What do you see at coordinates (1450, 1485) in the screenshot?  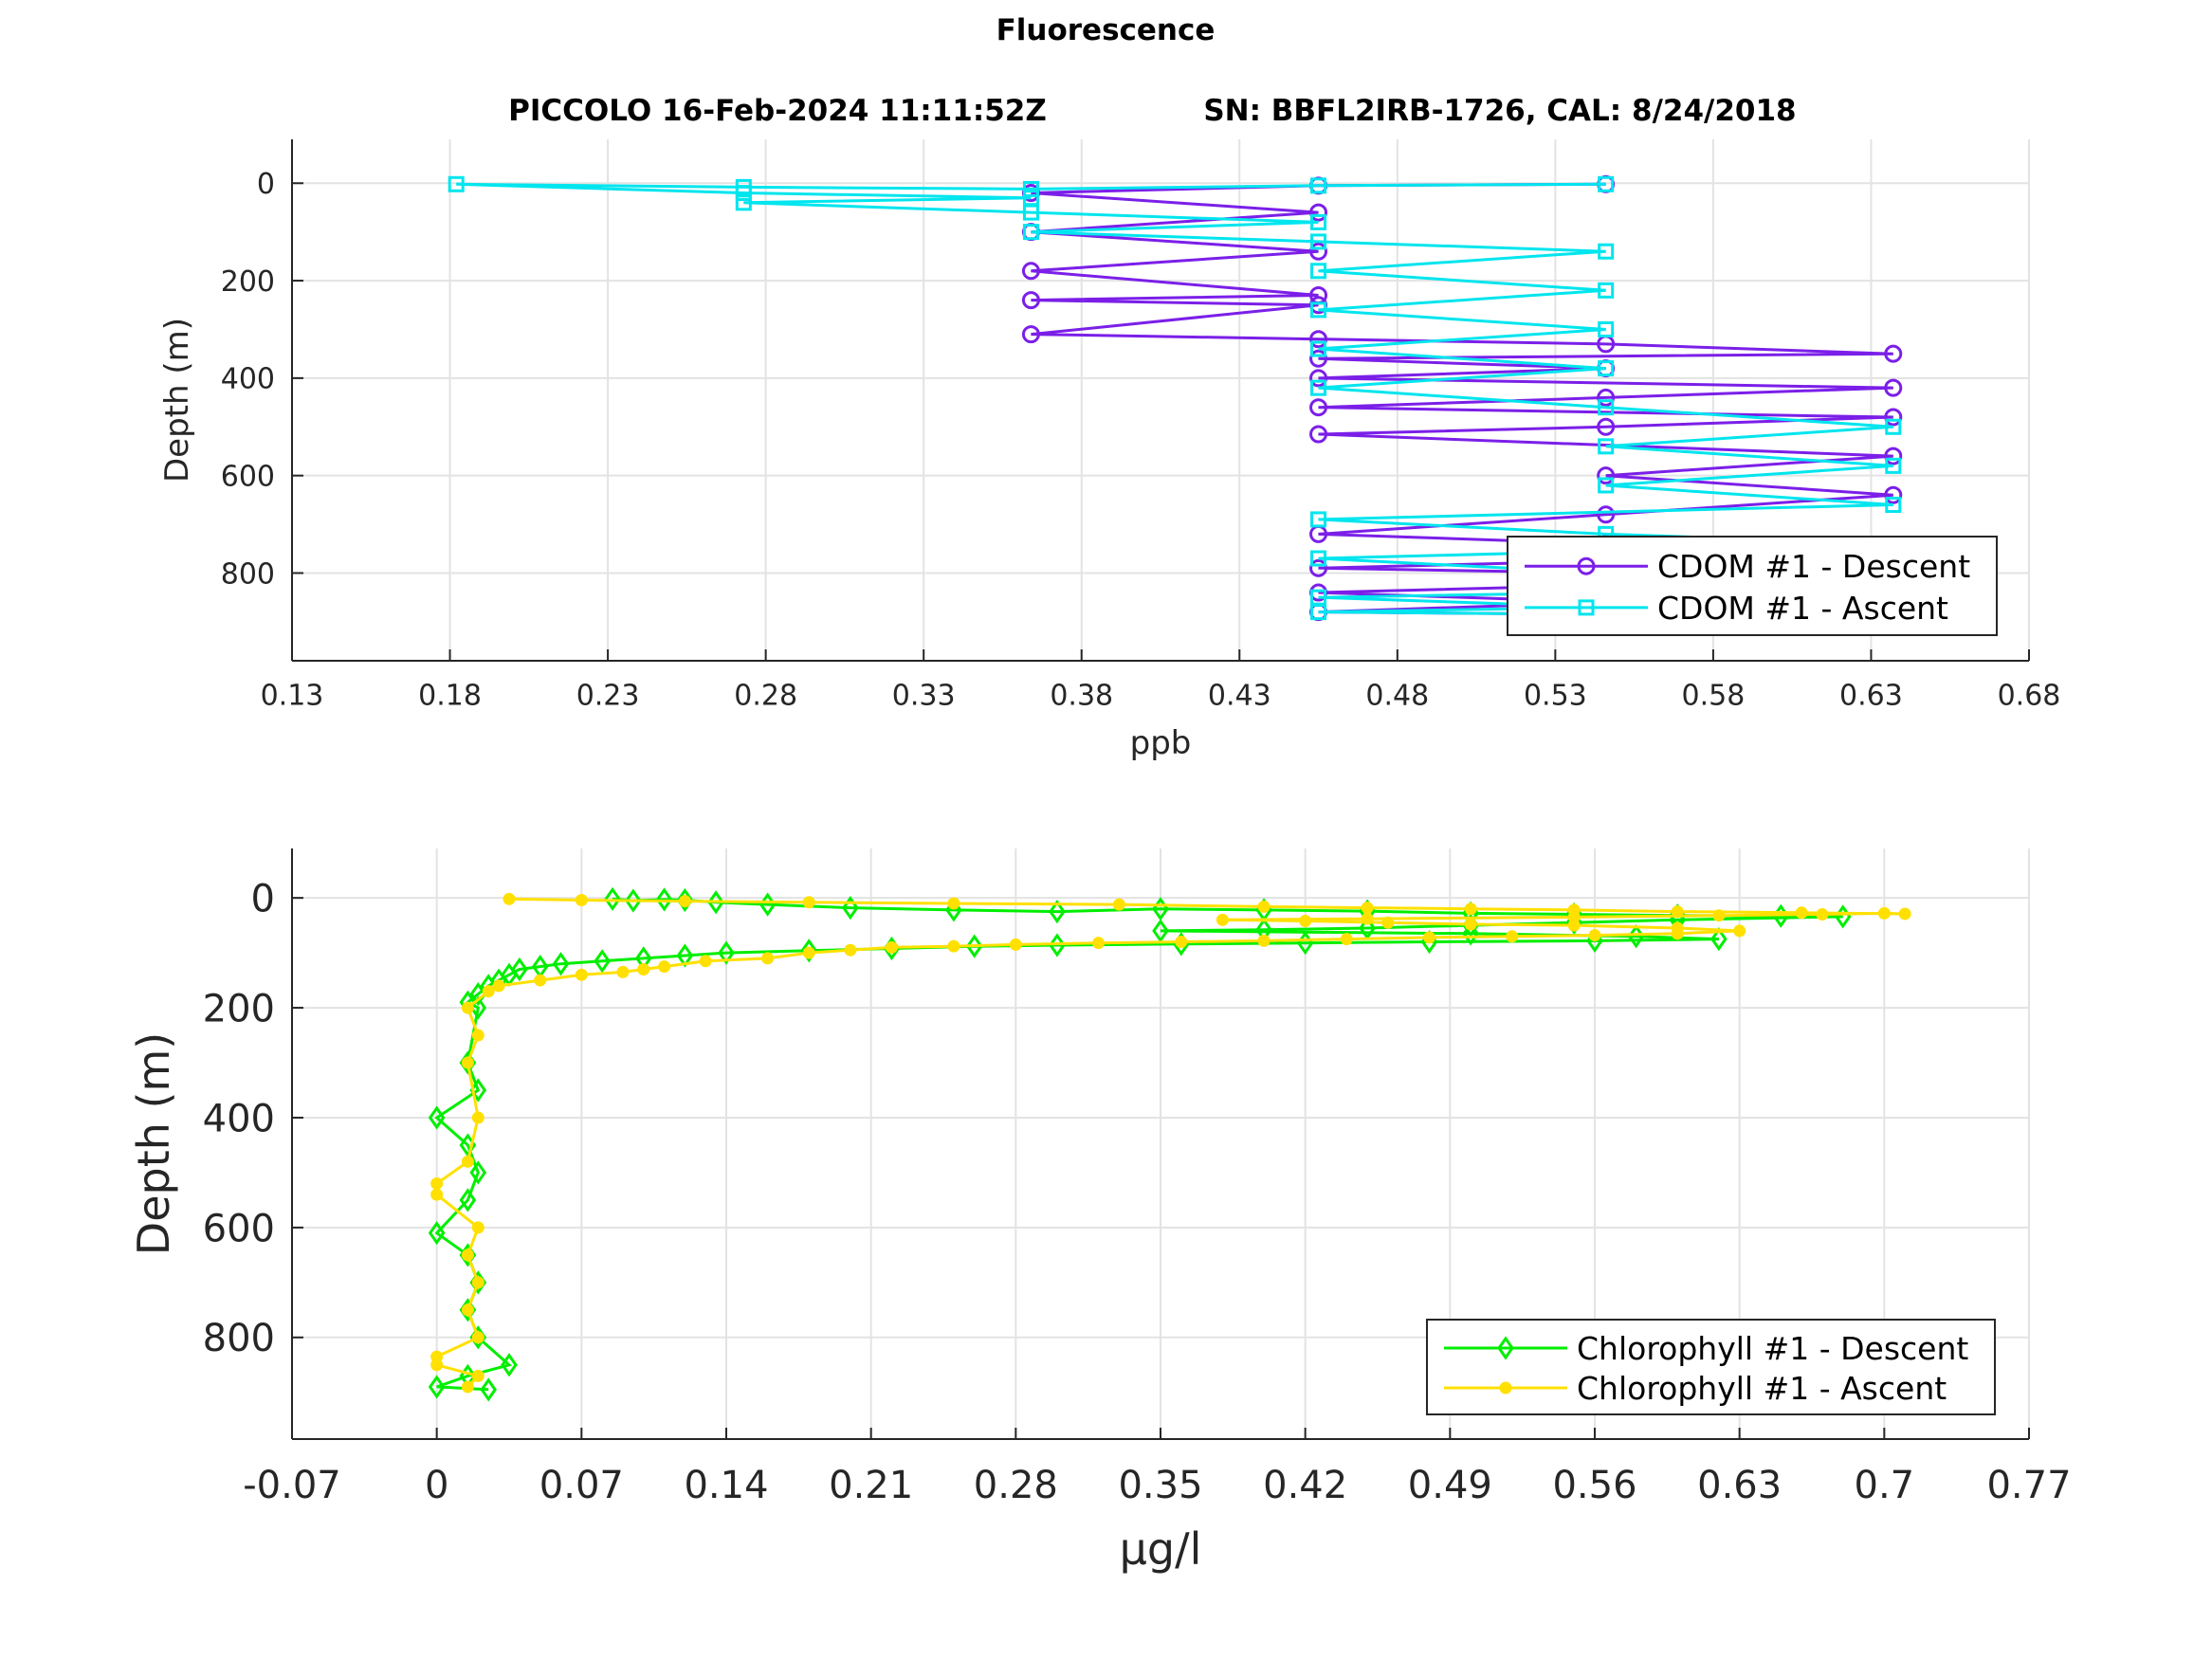 I see `x-tick-label: 0.49` at bounding box center [1450, 1485].